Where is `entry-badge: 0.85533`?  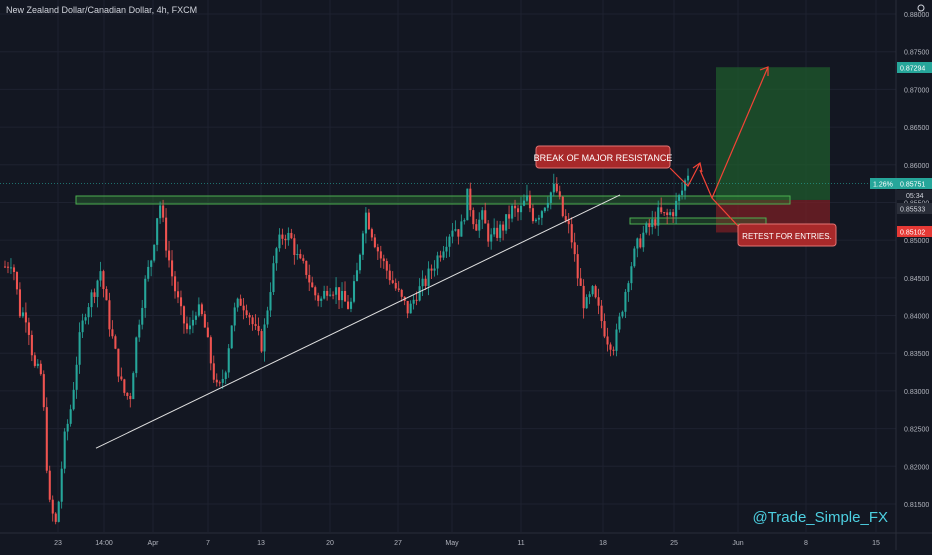 entry-badge: 0.85533 is located at coordinates (912, 210).